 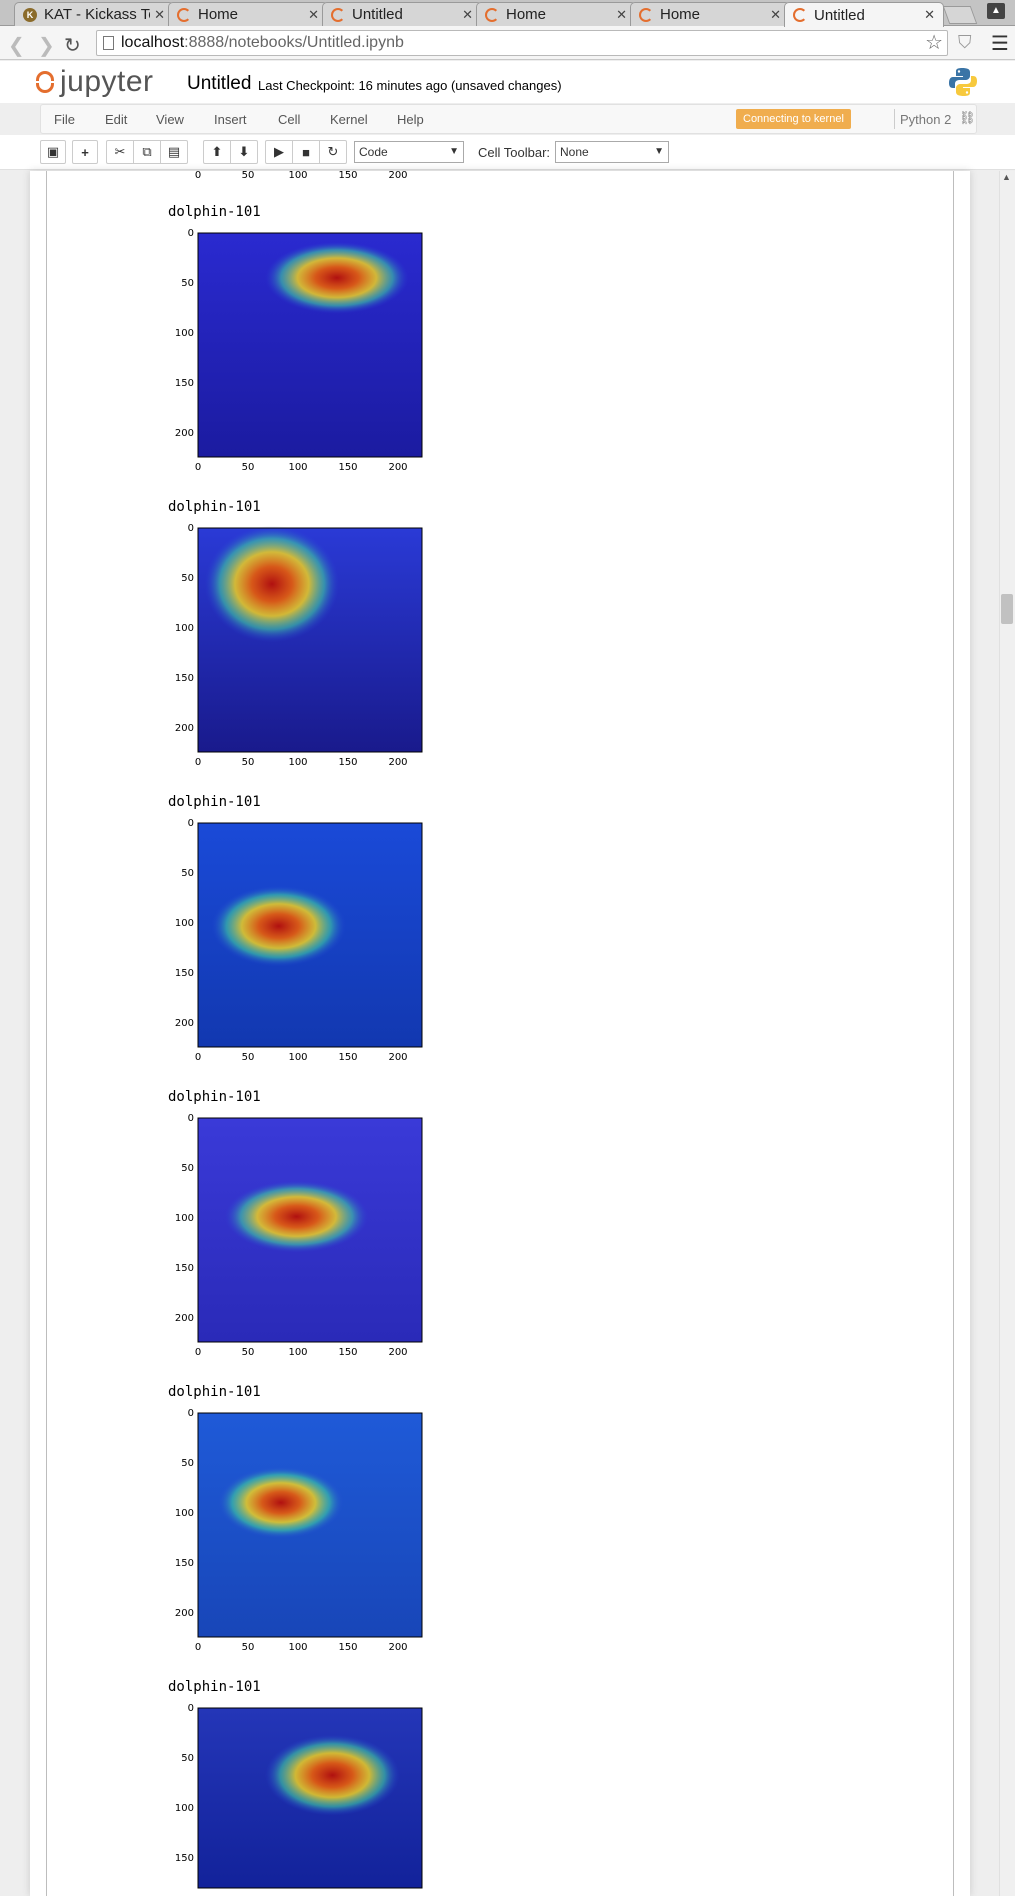 I want to click on jupyter-logo-text: jupyter, so click(x=107, y=81).